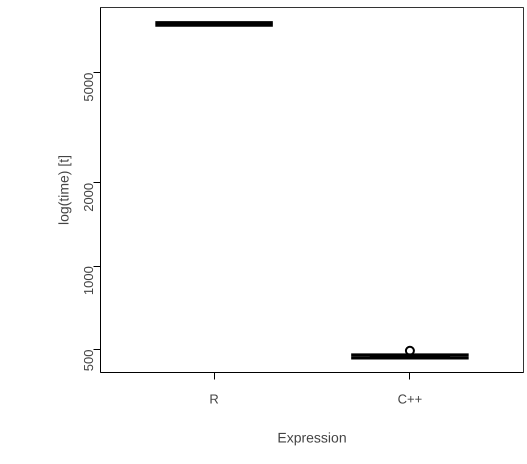  What do you see at coordinates (312, 438) in the screenshot?
I see `x-axis-title: Expression` at bounding box center [312, 438].